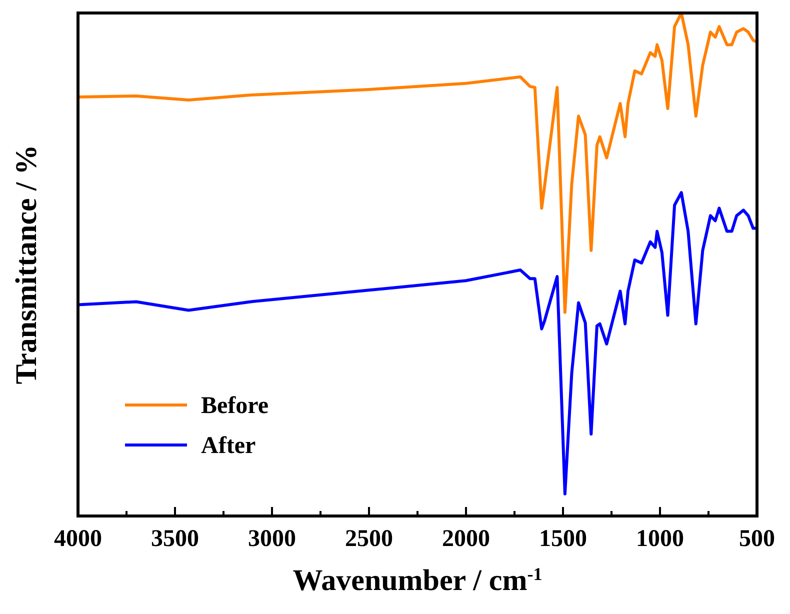 Image resolution: width=790 pixels, height=614 pixels. Describe the element at coordinates (228, 446) in the screenshot. I see `legend-label: After` at that location.